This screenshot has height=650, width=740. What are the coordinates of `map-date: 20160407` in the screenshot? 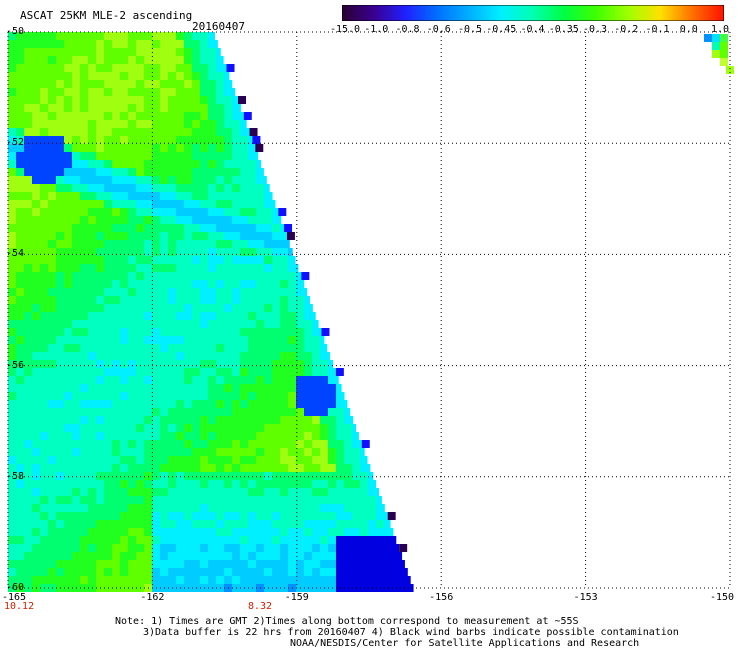 It's located at (218, 26).